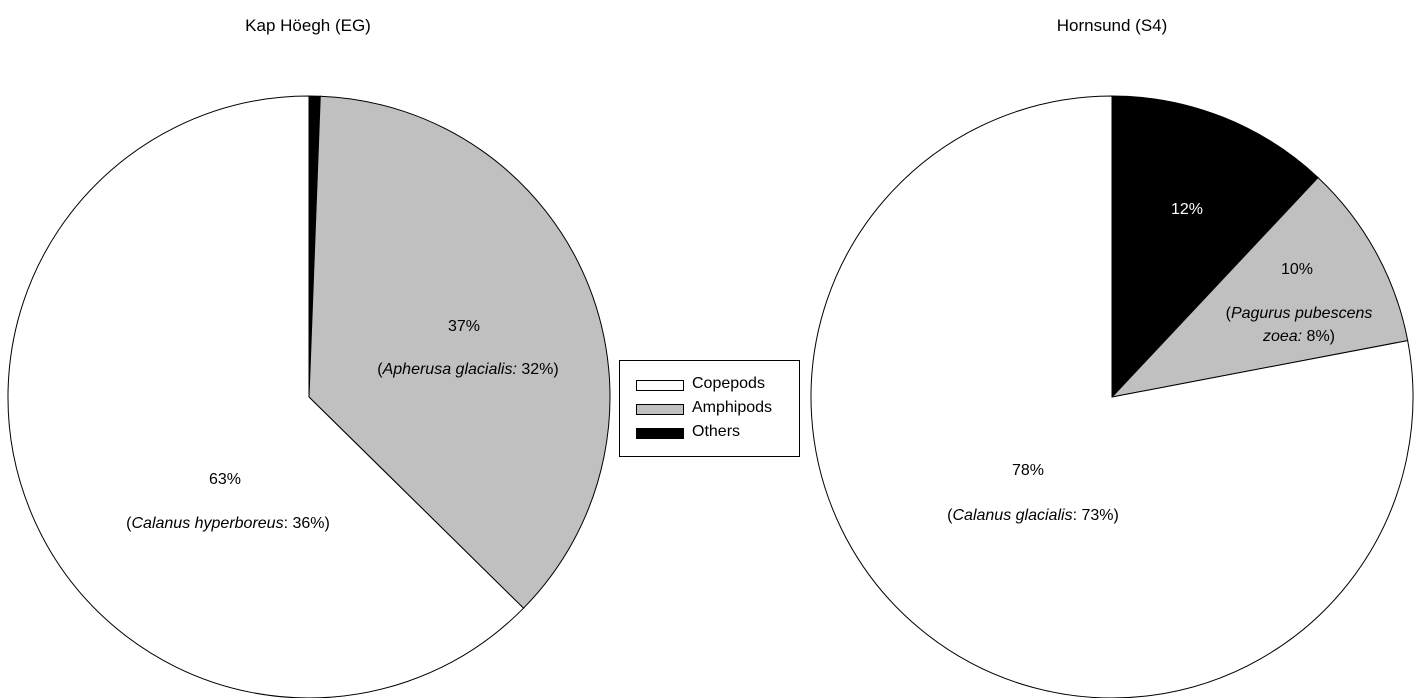  Describe the element at coordinates (228, 523) in the screenshot. I see `slice-note-copepods-kap-hoegh: (Calanus hyperboreus: 36%)` at that location.